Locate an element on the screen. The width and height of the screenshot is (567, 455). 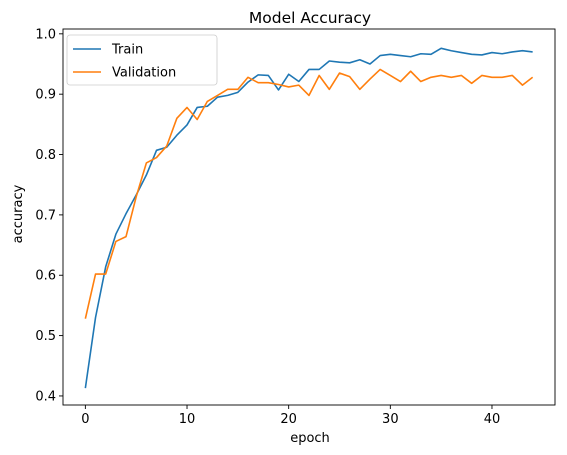
y-tick-label: 0.4 is located at coordinates (45, 396).